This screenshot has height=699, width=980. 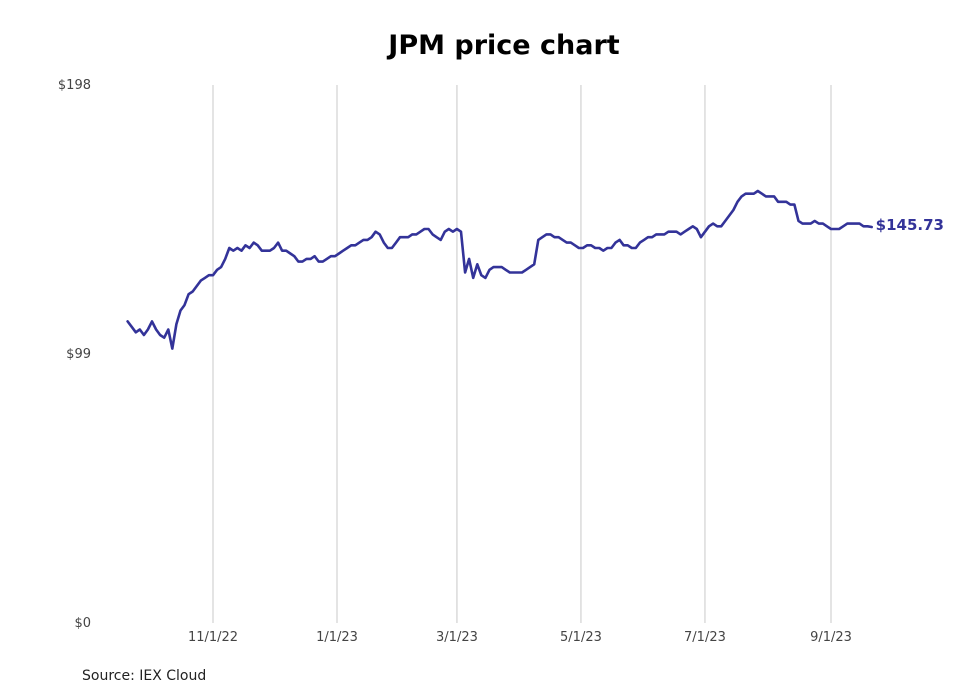 What do you see at coordinates (74, 85) in the screenshot?
I see `y-tick-label: $198` at bounding box center [74, 85].